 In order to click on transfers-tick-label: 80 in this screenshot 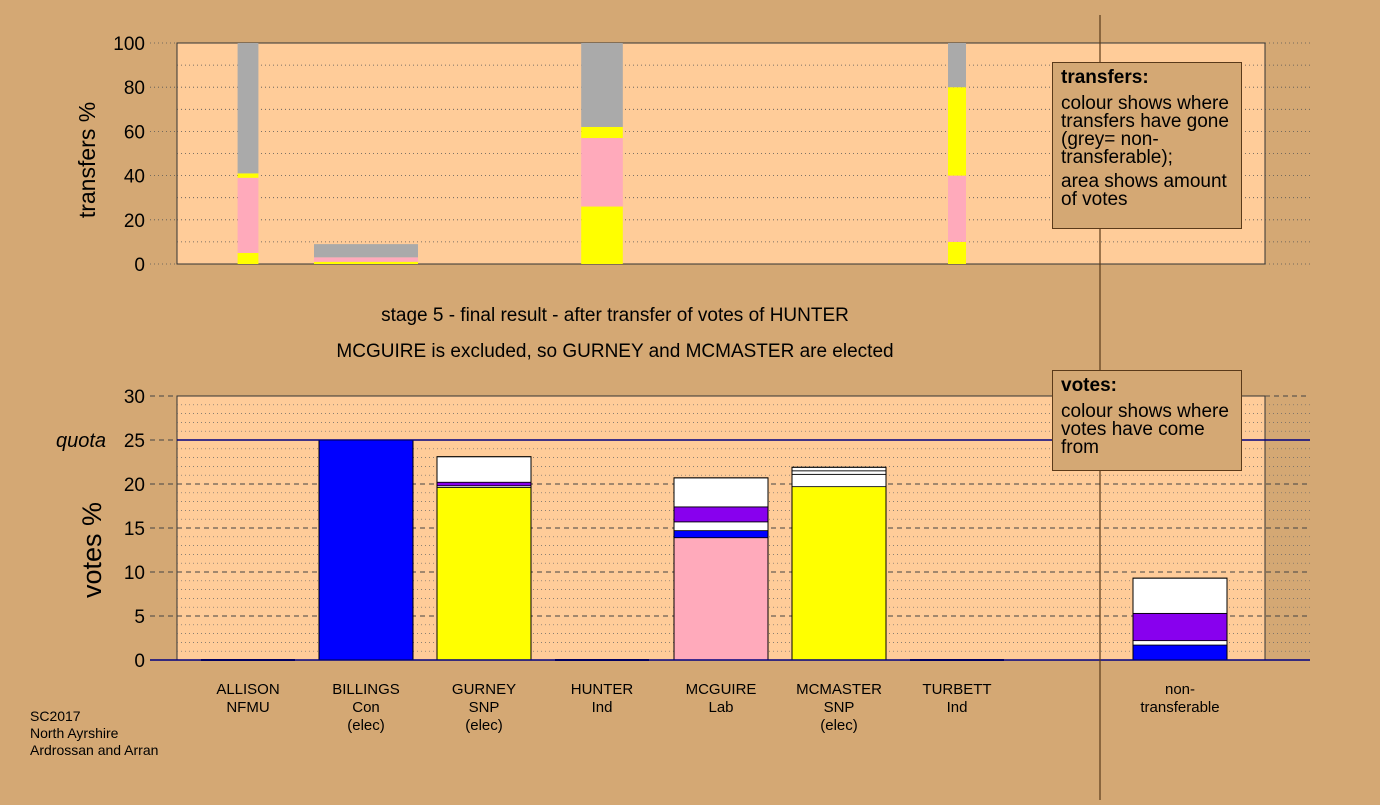, I will do `click(134, 88)`.